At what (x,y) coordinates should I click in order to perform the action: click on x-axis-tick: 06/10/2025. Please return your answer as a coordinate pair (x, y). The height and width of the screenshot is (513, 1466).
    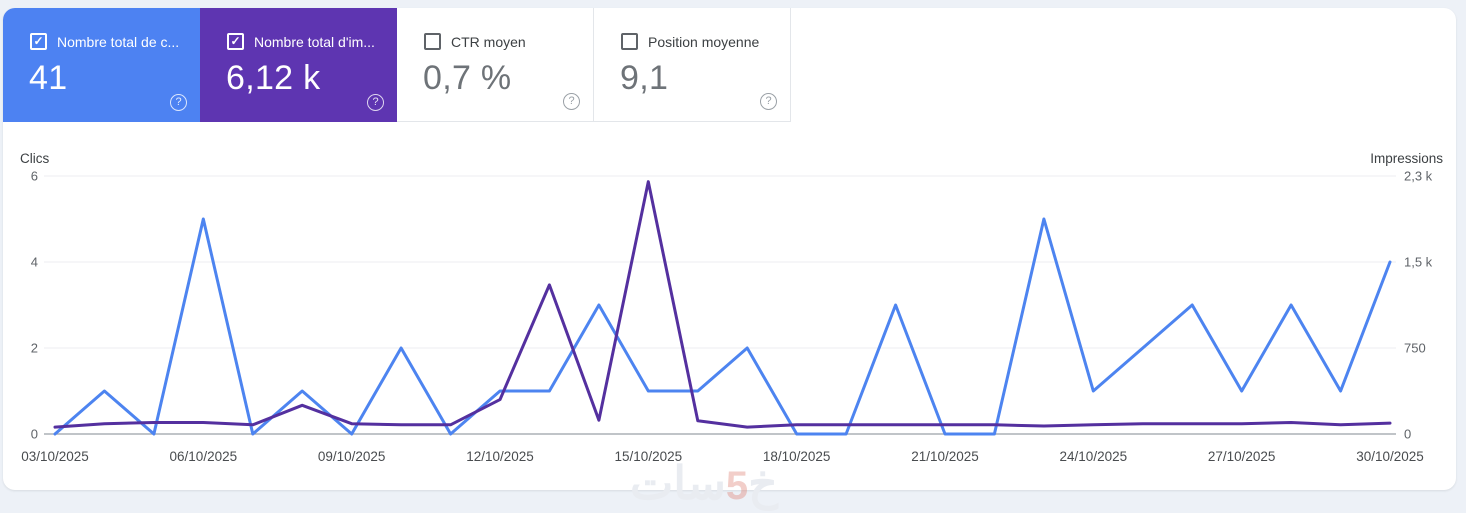
    Looking at the image, I should click on (204, 456).